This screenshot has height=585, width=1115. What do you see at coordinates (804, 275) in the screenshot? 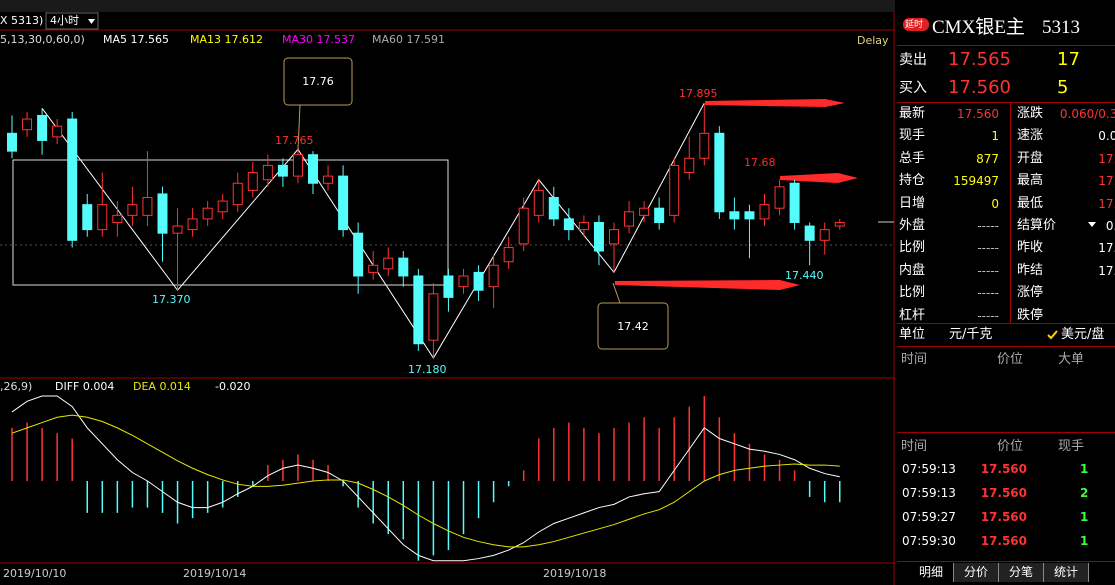
I see `annotation: 17.440` at bounding box center [804, 275].